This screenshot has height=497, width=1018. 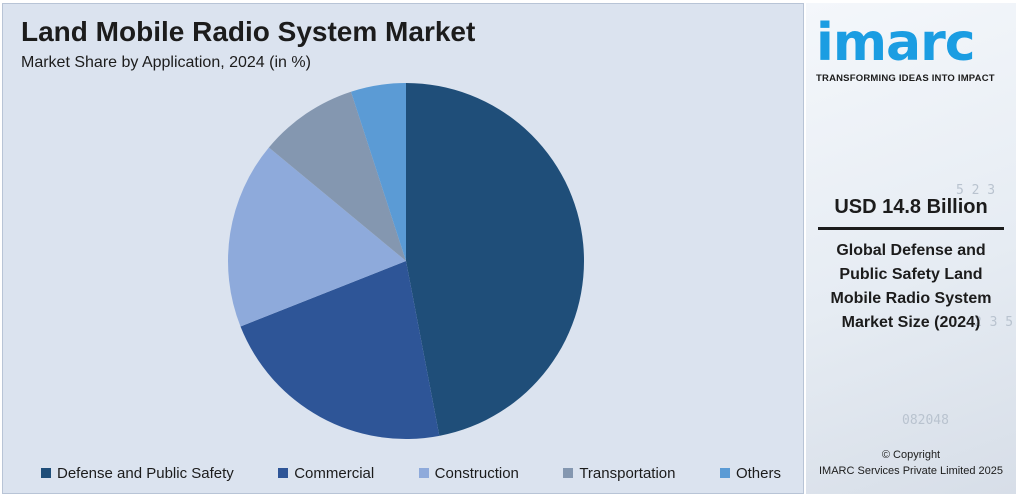 What do you see at coordinates (476, 473) in the screenshot?
I see `legend-label-construction: Construction` at bounding box center [476, 473].